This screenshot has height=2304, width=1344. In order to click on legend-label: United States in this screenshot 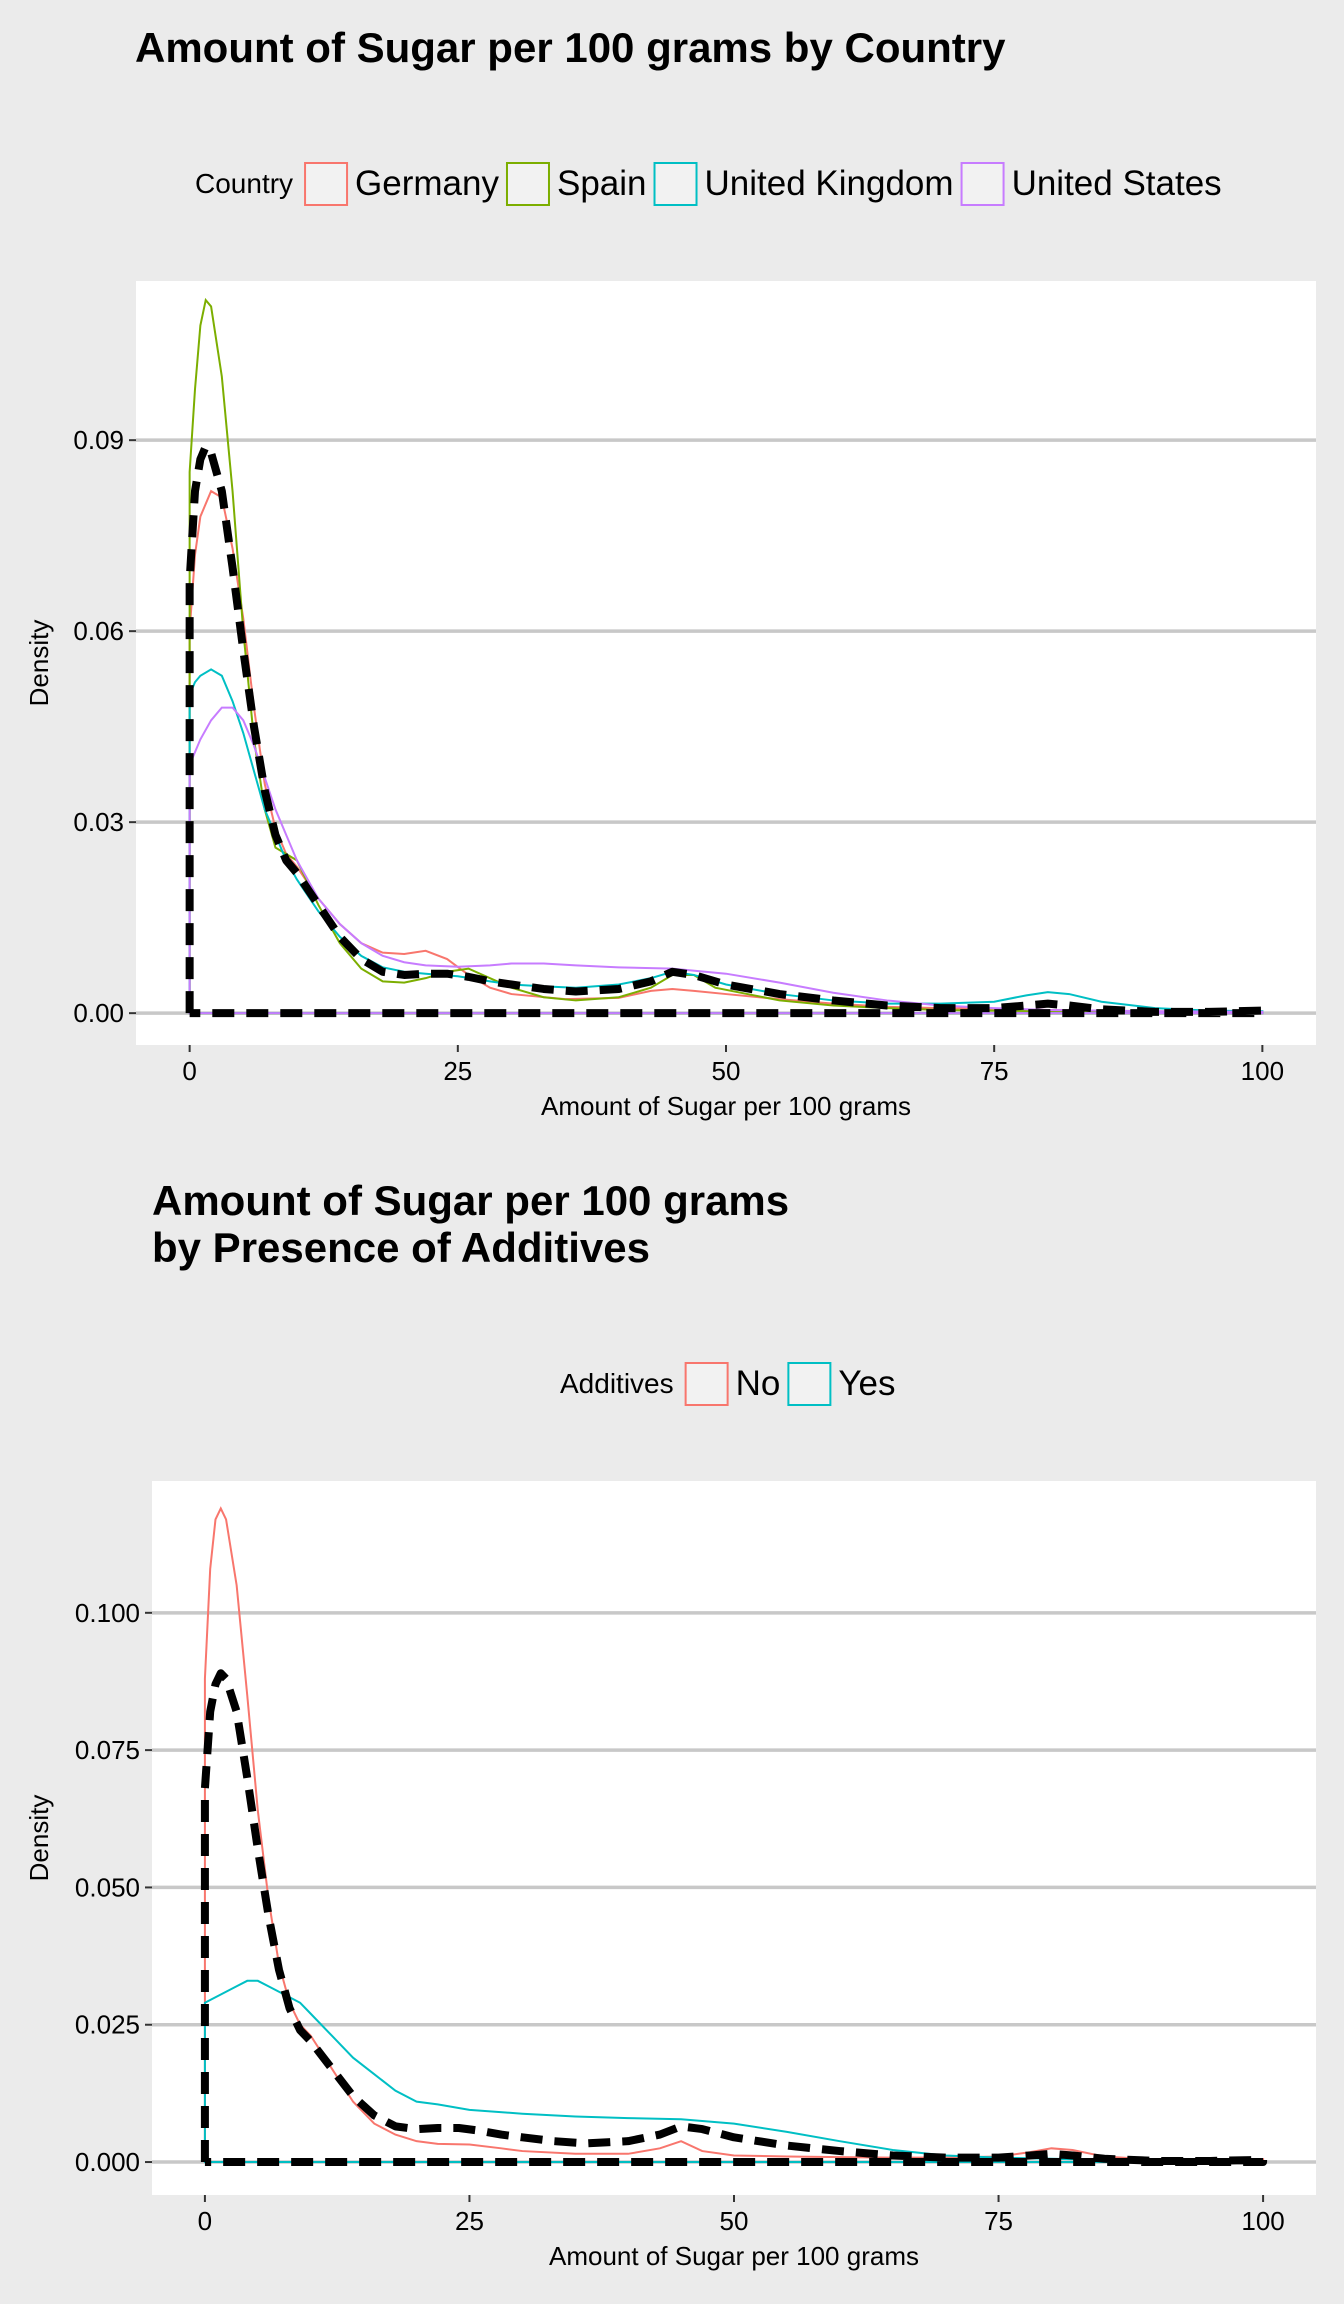, I will do `click(1117, 183)`.